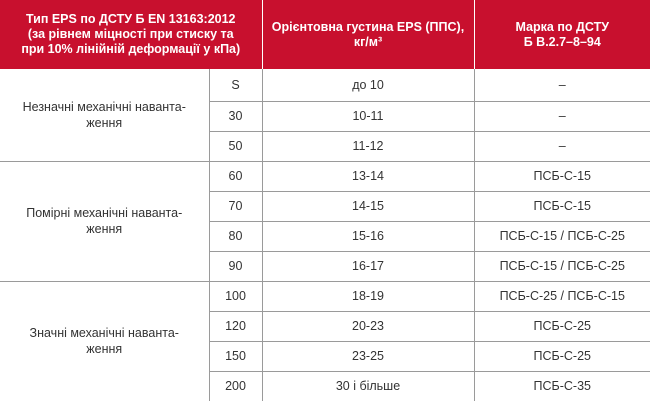  I want to click on cell-type: 150, so click(236, 356).